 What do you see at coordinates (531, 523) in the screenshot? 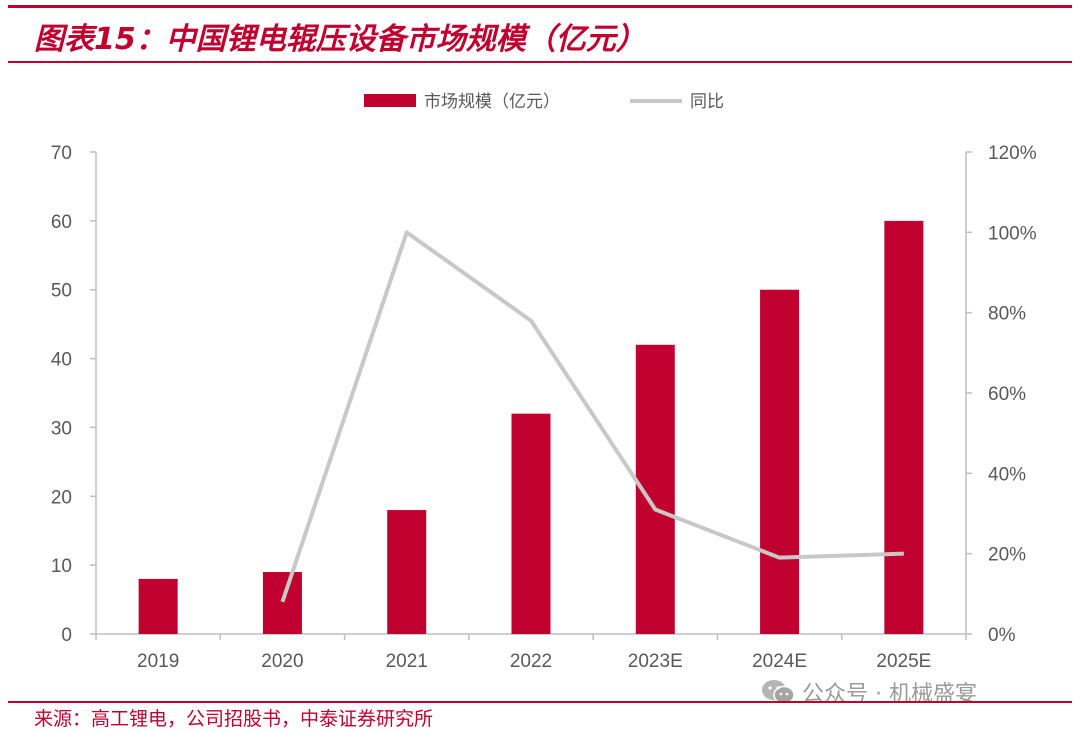
I see `bar-2022` at bounding box center [531, 523].